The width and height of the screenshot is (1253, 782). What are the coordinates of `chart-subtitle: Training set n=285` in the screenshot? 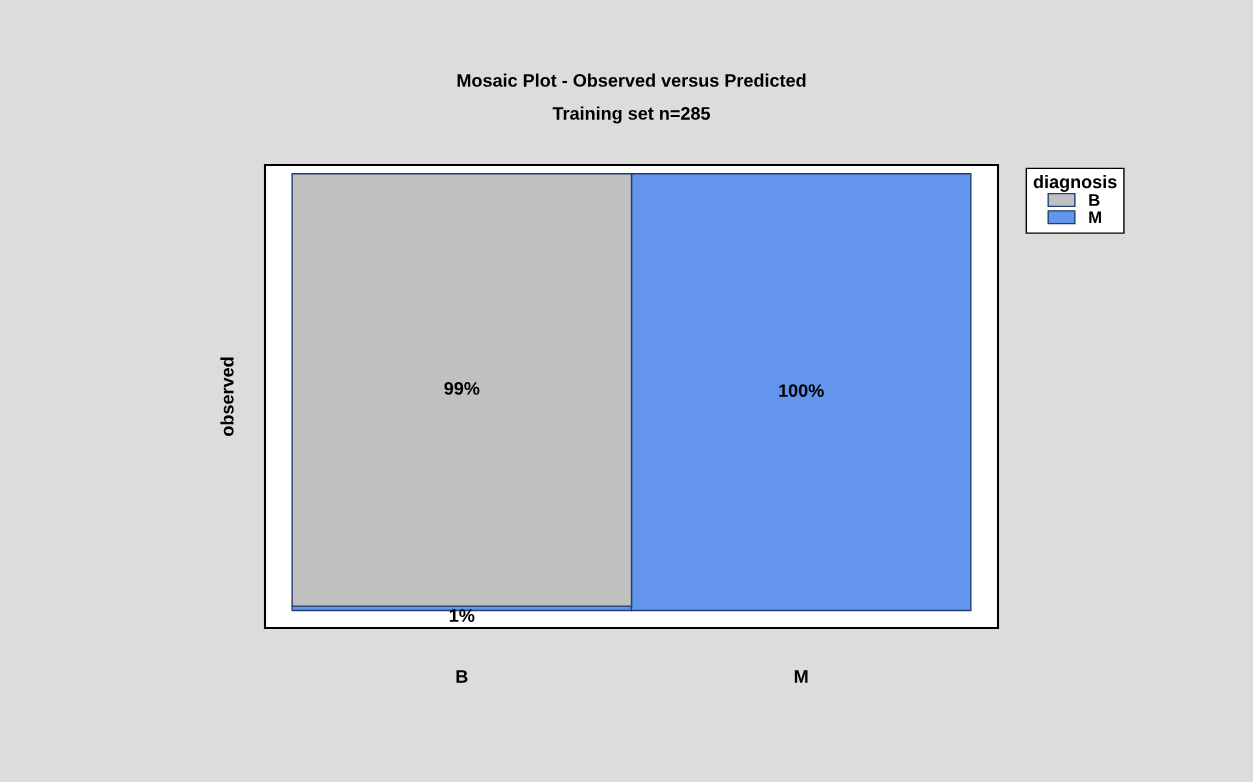 It's located at (631, 115).